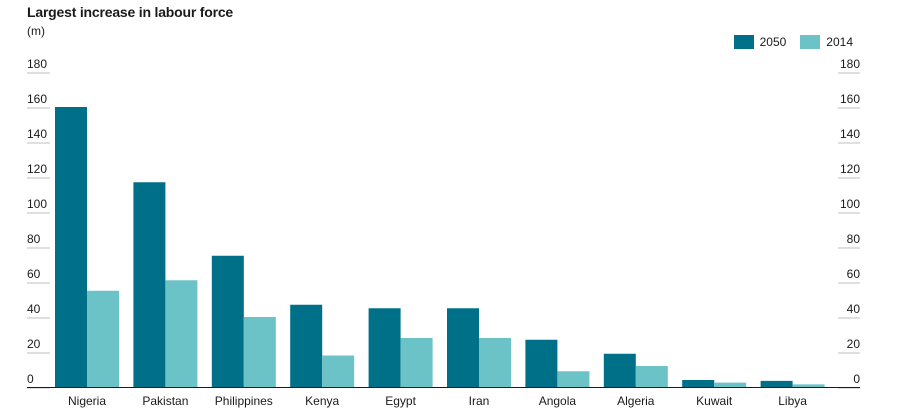  What do you see at coordinates (416, 362) in the screenshot?
I see `bar-egypt-2014` at bounding box center [416, 362].